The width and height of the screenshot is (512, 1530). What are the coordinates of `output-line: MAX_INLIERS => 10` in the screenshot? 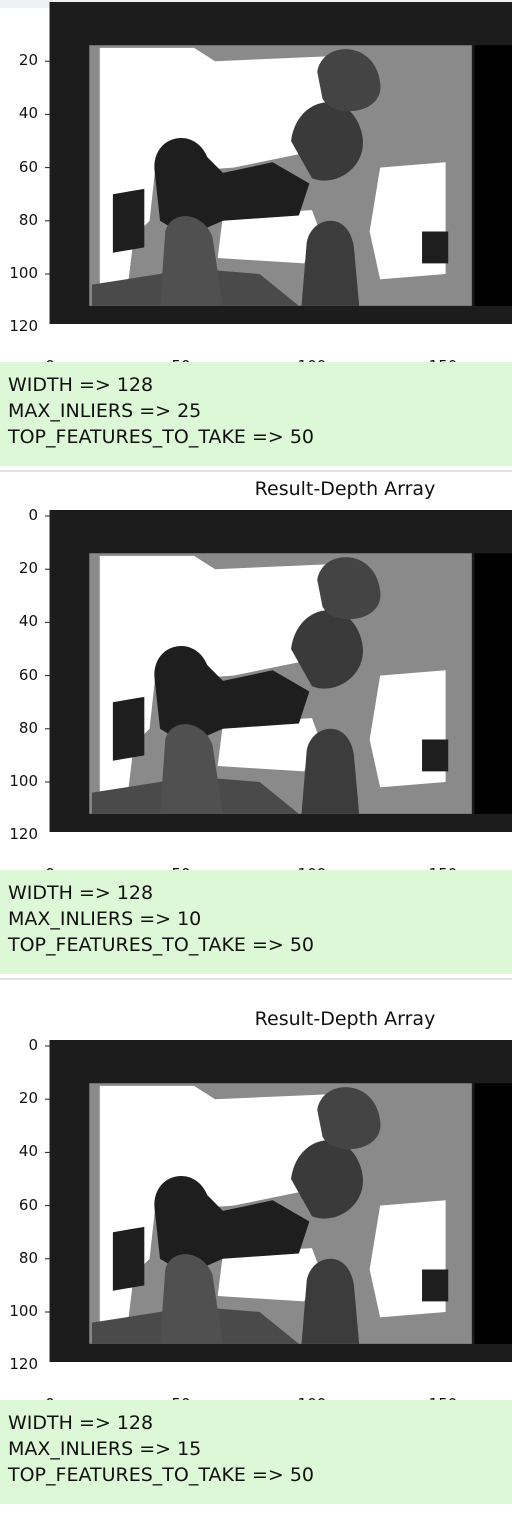 It's located at (105, 919).